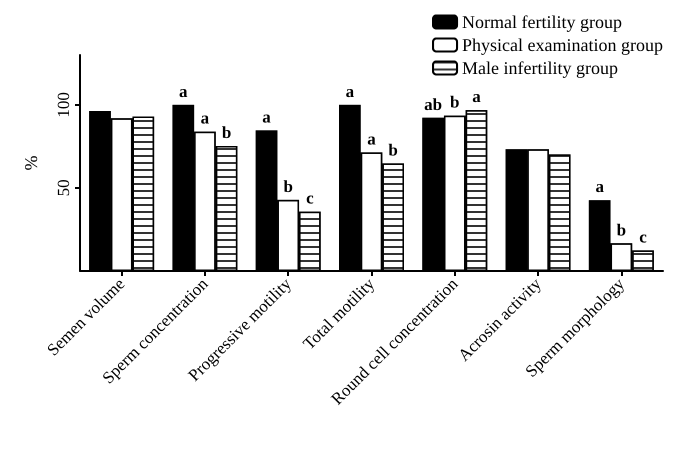  I want to click on y-axis-title: %, so click(31, 163).